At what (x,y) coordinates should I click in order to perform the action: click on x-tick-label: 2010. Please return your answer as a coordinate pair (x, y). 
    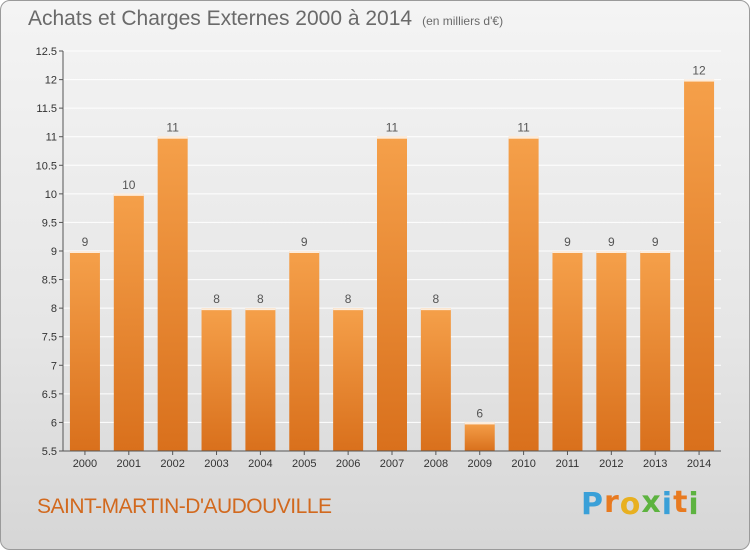
    Looking at the image, I should click on (523, 464).